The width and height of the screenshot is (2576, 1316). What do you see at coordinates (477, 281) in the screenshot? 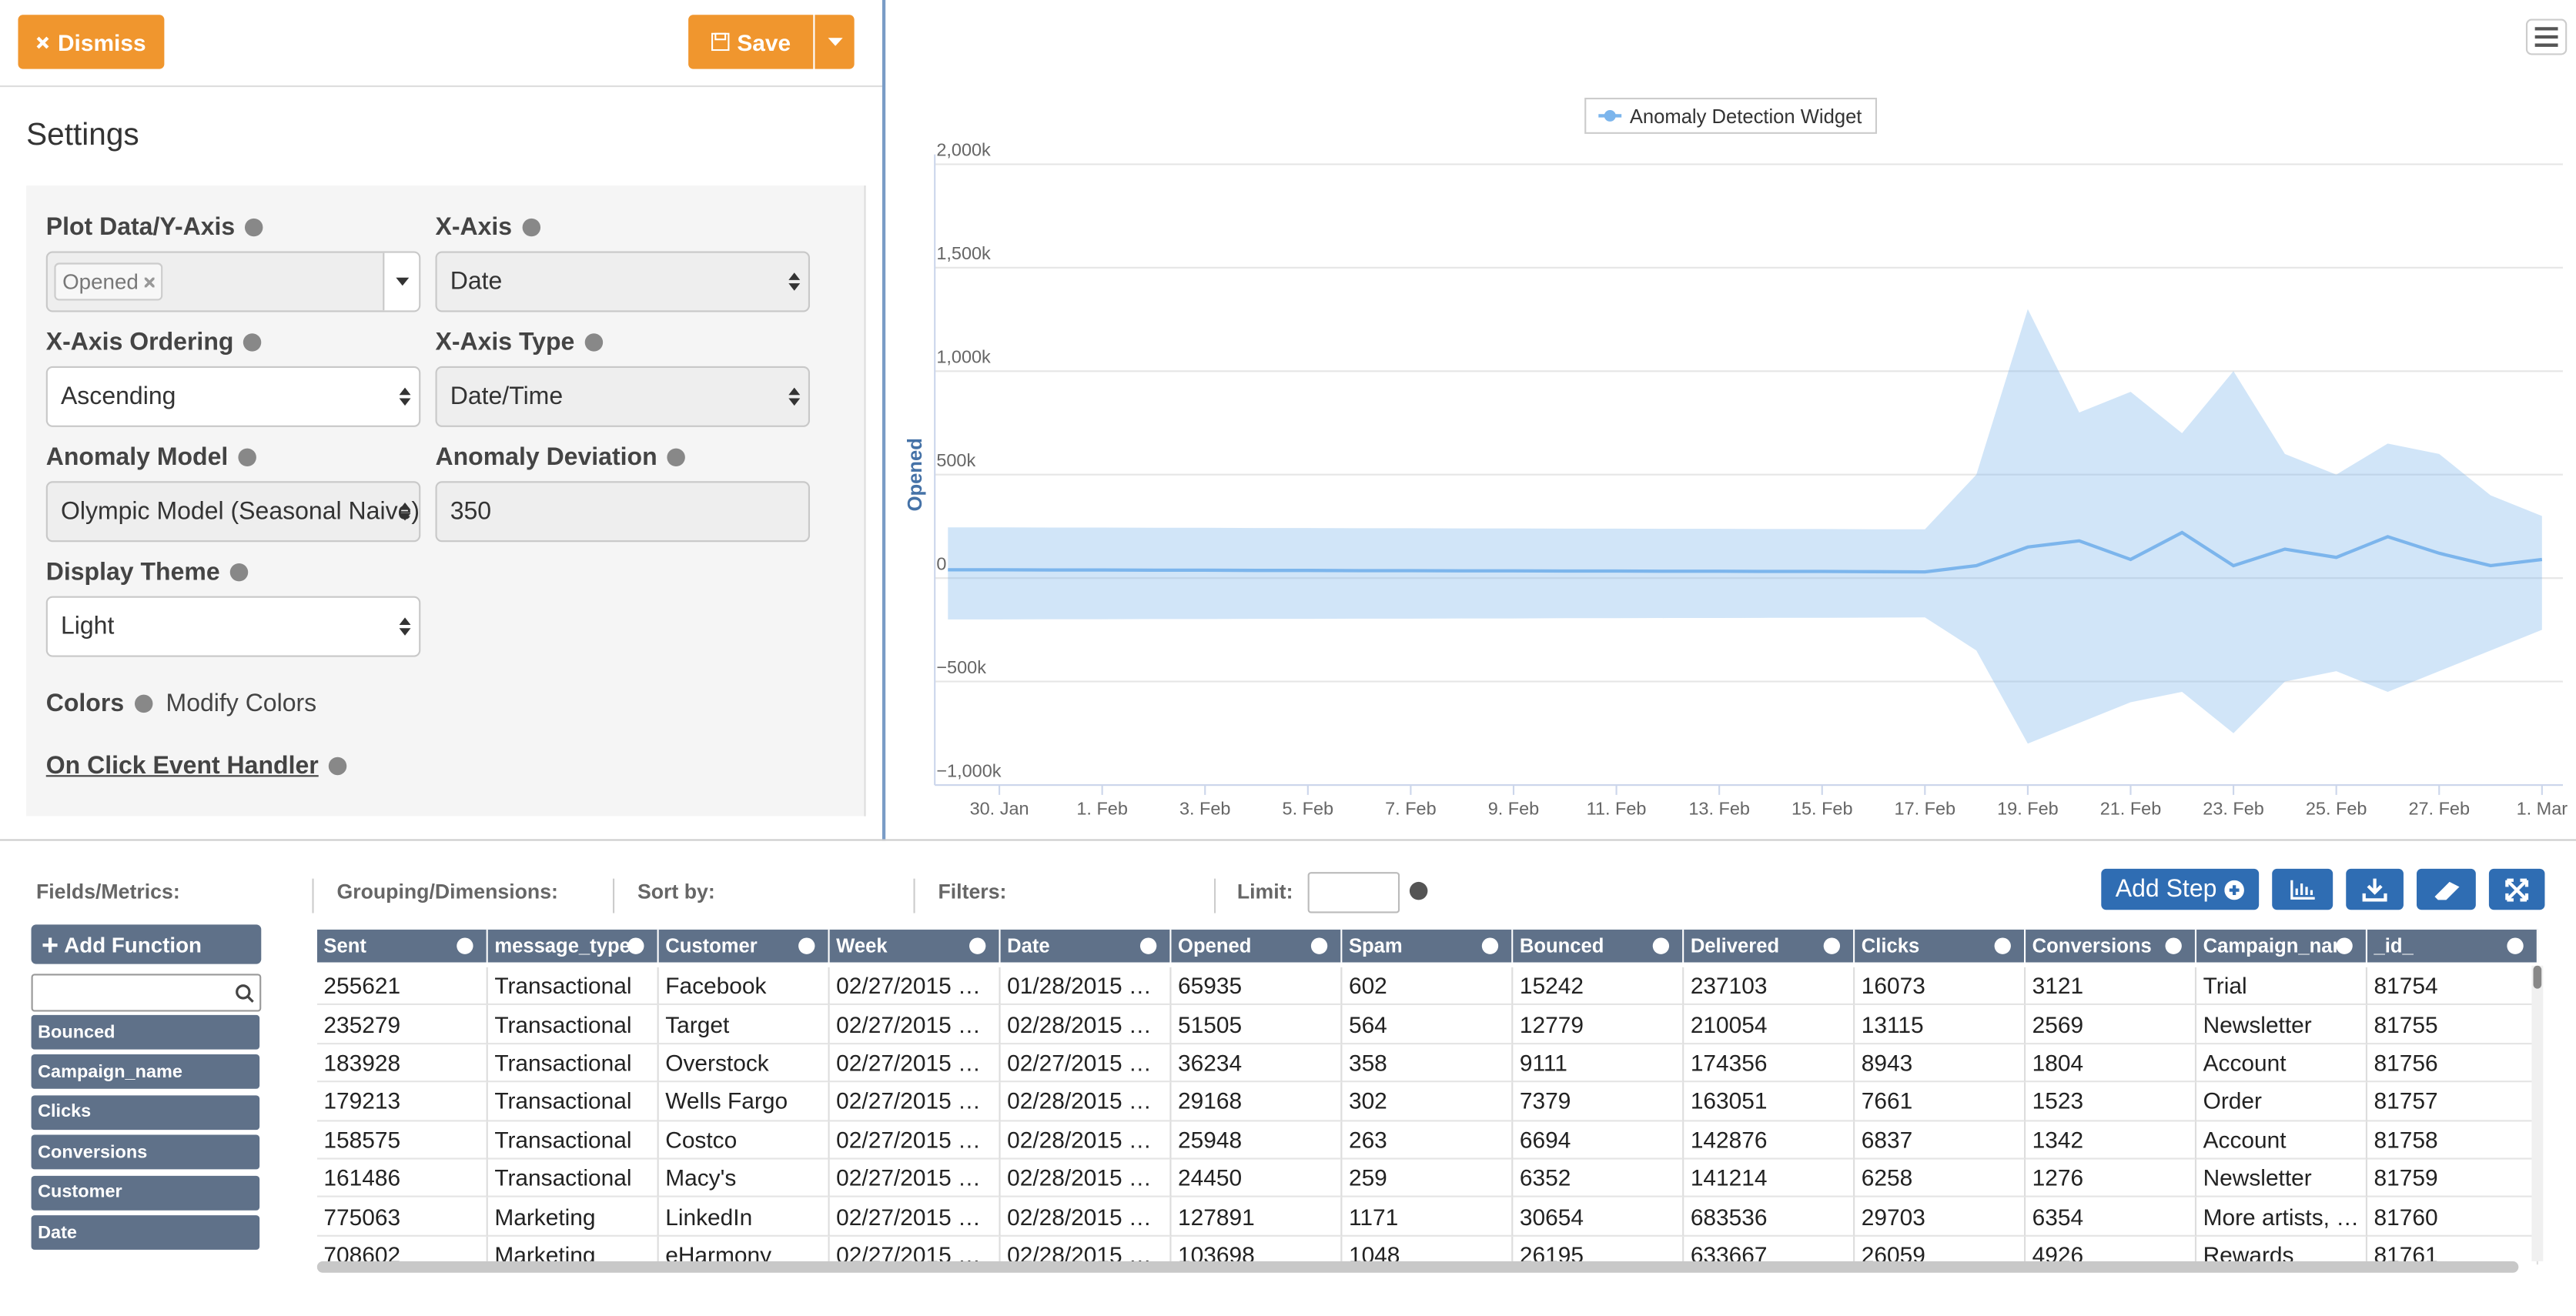
I see `value: Date` at bounding box center [477, 281].